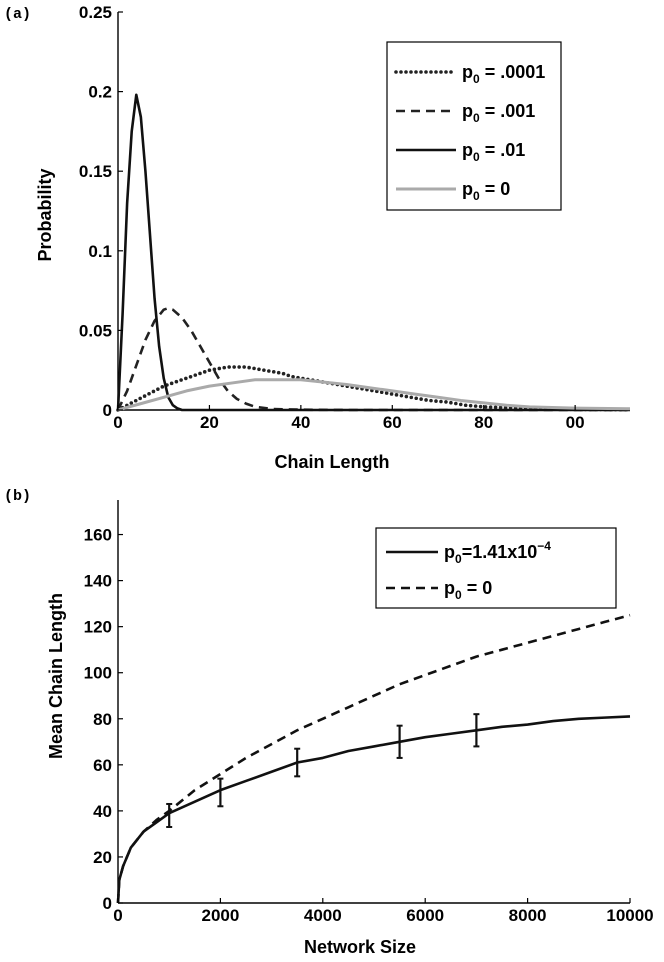  I want to click on y-tick-label: 20, so click(102, 857).